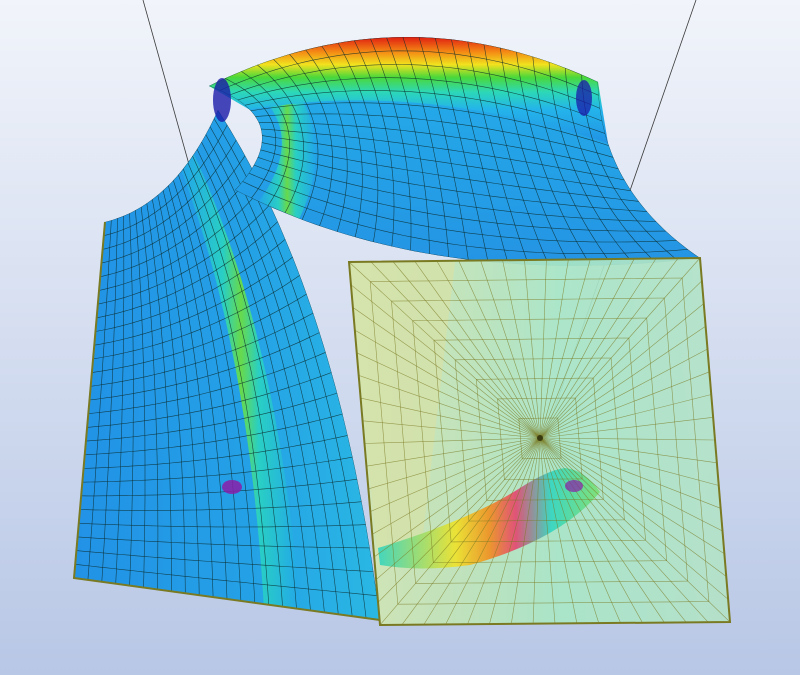 The height and width of the screenshot is (675, 800). I want to click on panel-focus-point, so click(540, 438).